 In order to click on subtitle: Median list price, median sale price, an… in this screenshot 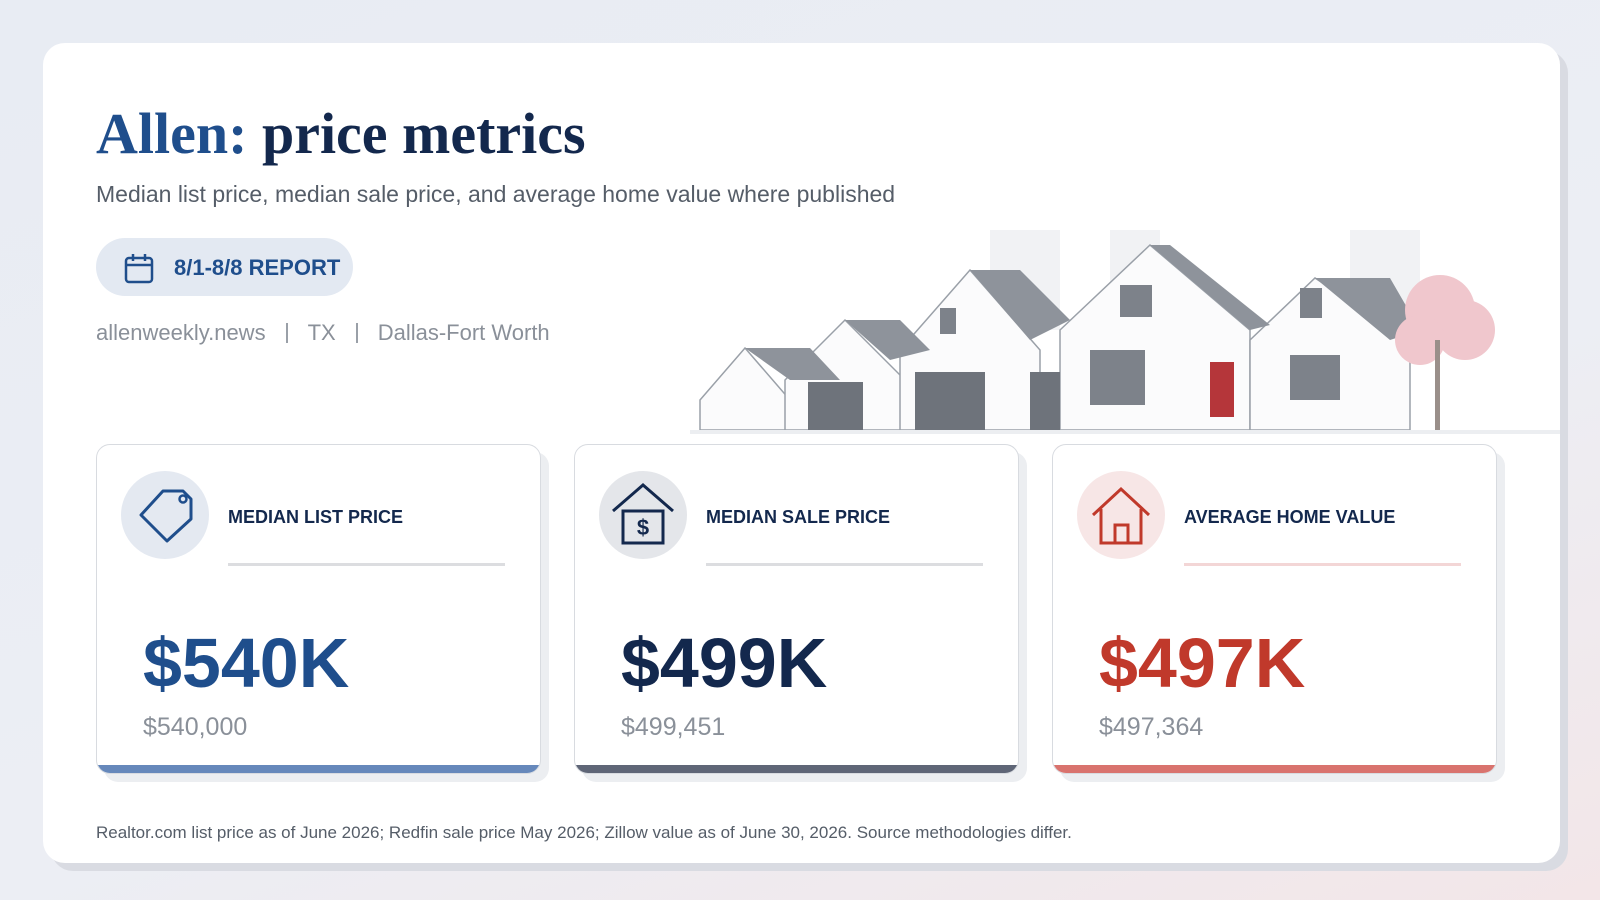, I will do `click(496, 194)`.